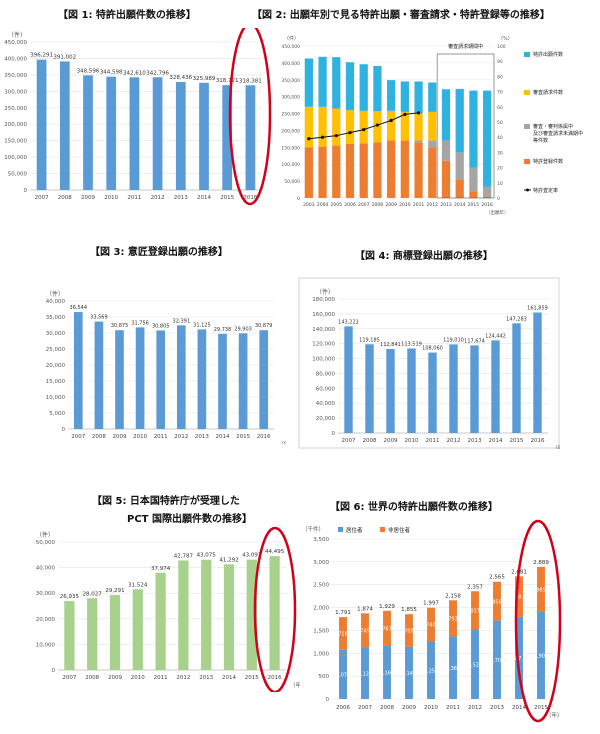 This screenshot has height=734, width=600. What do you see at coordinates (323, 360) in the screenshot?
I see `y-tick-label: 100,000` at bounding box center [323, 360].